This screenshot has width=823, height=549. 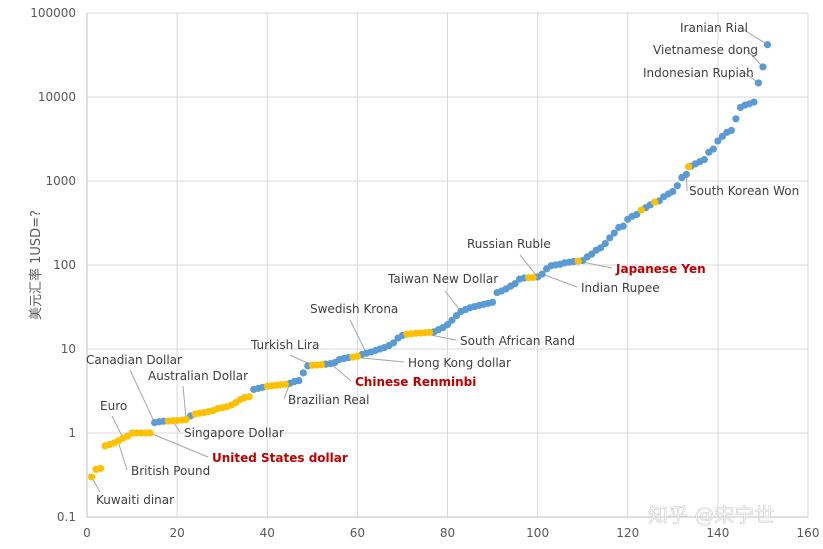 What do you see at coordinates (87, 533) in the screenshot?
I see `x-tick-label: 0` at bounding box center [87, 533].